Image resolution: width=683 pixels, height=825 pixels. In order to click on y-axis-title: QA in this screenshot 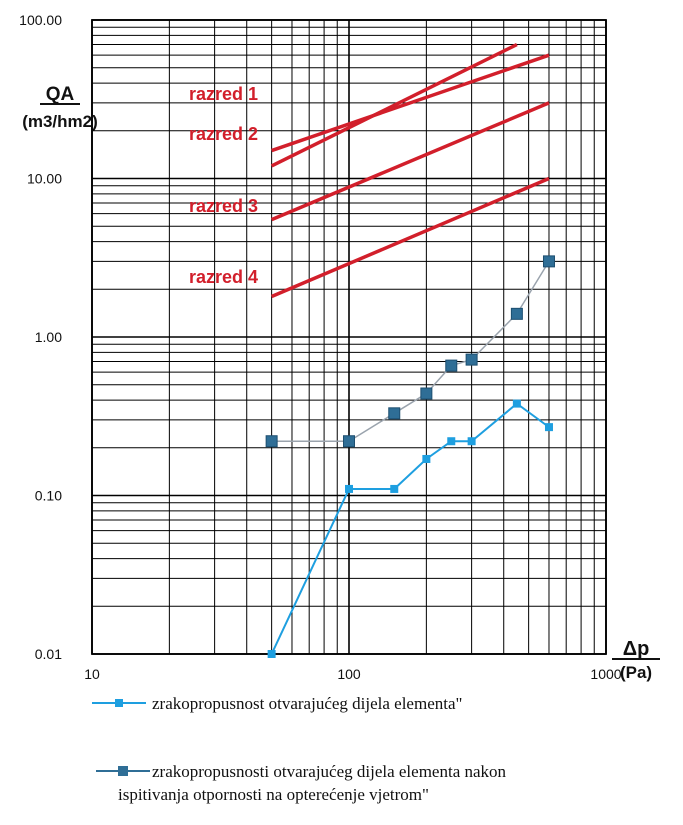, I will do `click(60, 94)`.